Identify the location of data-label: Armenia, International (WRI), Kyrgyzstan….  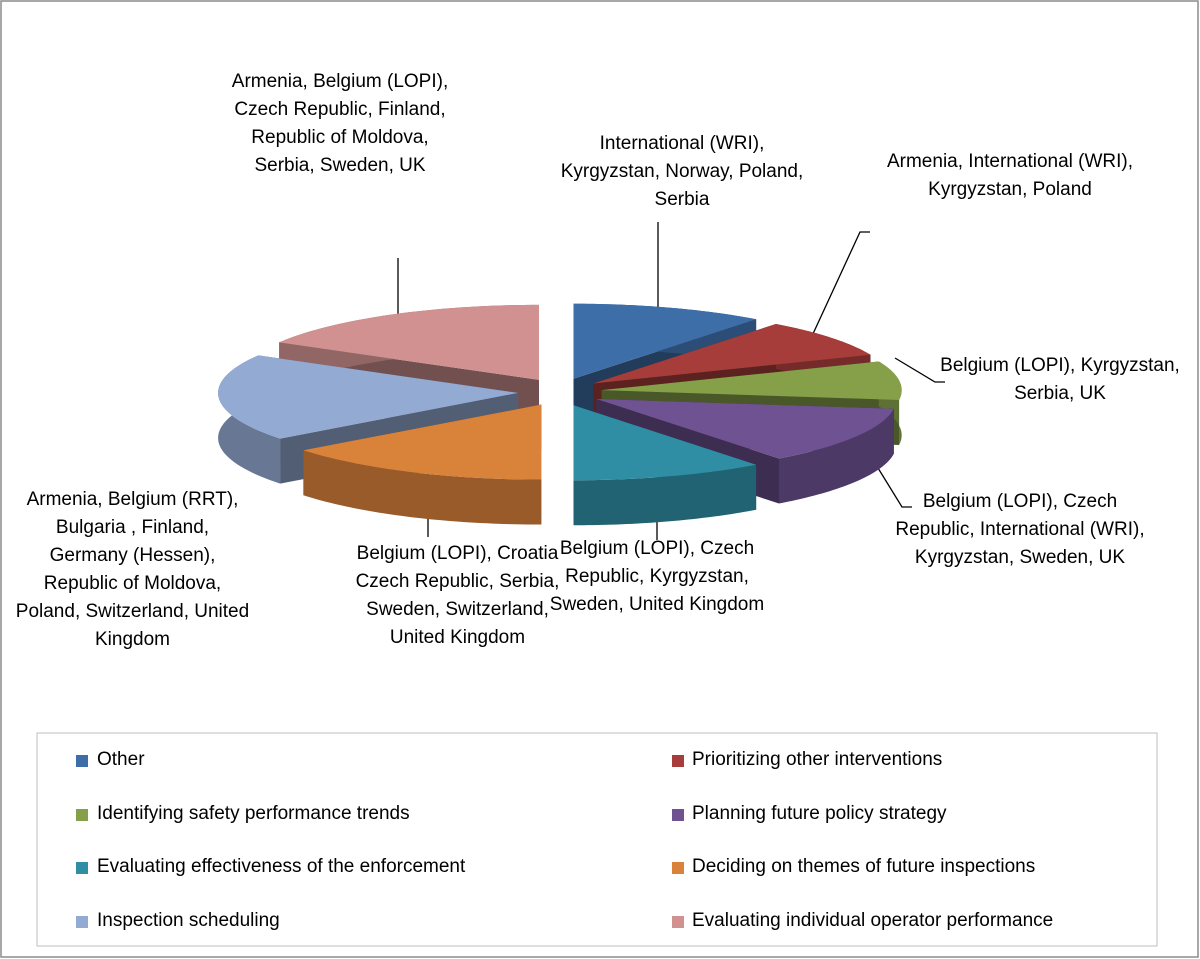
(1010, 175).